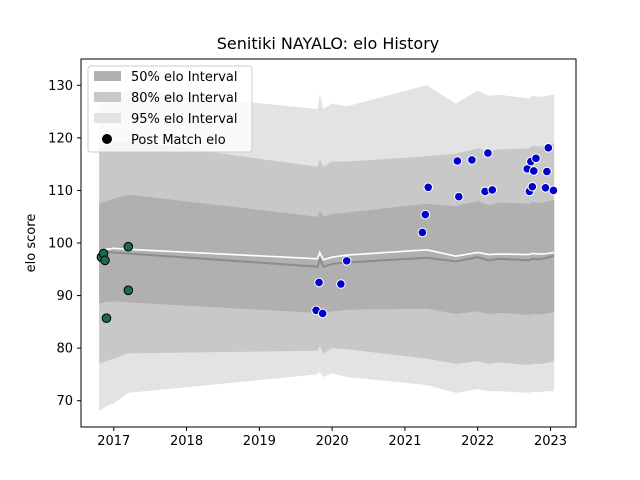  Describe the element at coordinates (404, 441) in the screenshot. I see `x-tick-label: 2021` at that location.